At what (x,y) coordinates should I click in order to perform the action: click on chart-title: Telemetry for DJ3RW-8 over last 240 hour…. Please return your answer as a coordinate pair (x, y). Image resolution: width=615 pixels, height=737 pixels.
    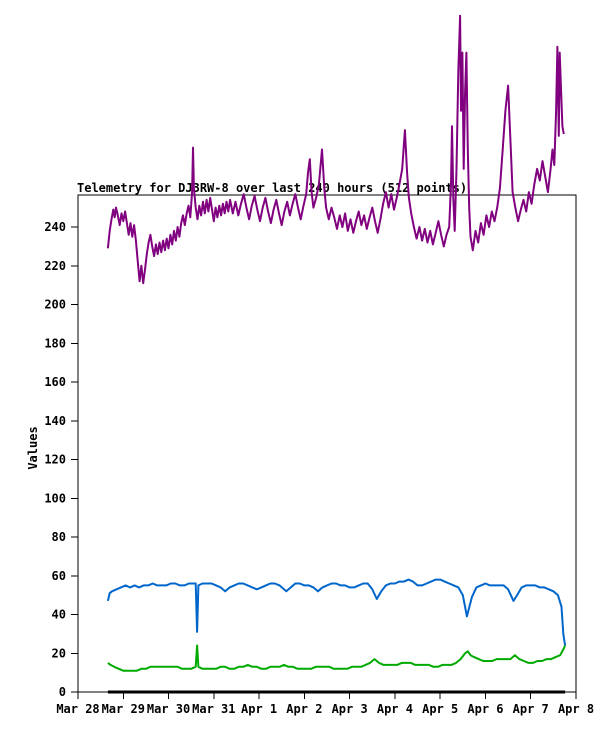
    Looking at the image, I should click on (272, 188).